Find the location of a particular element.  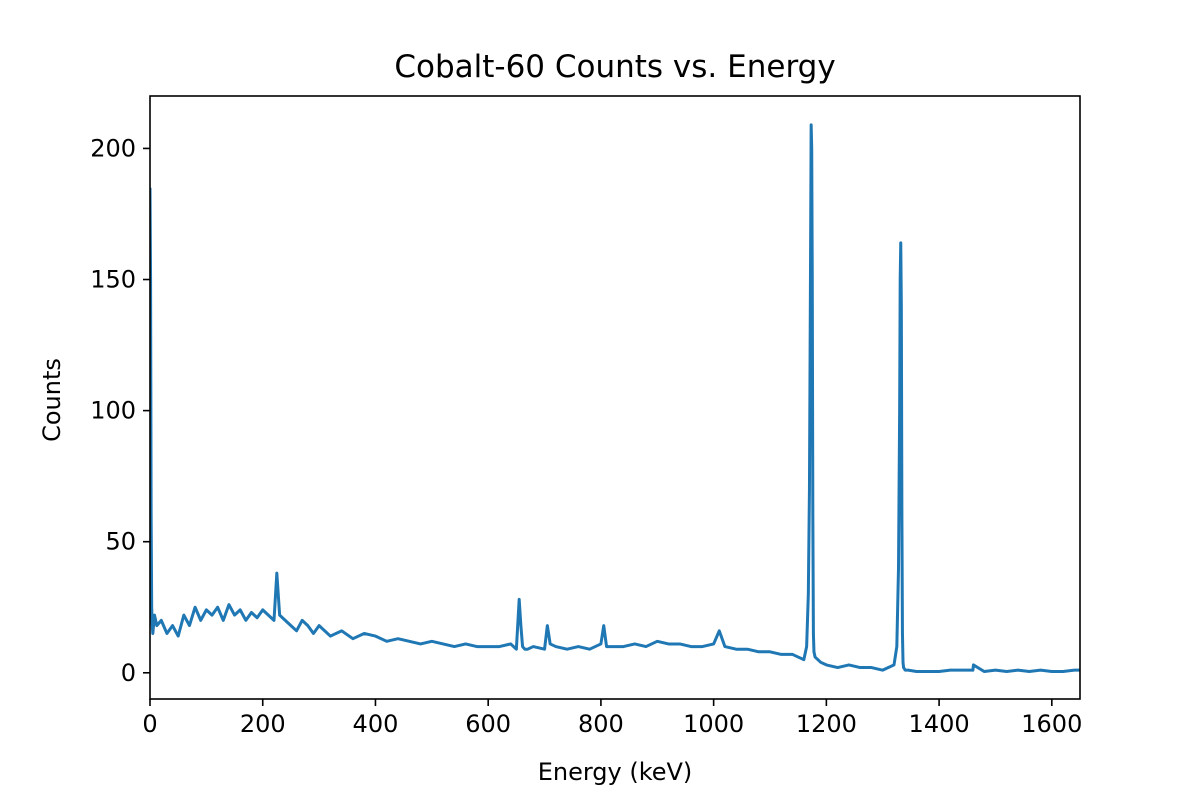

x-tick-label: 1600 is located at coordinates (1051, 724).